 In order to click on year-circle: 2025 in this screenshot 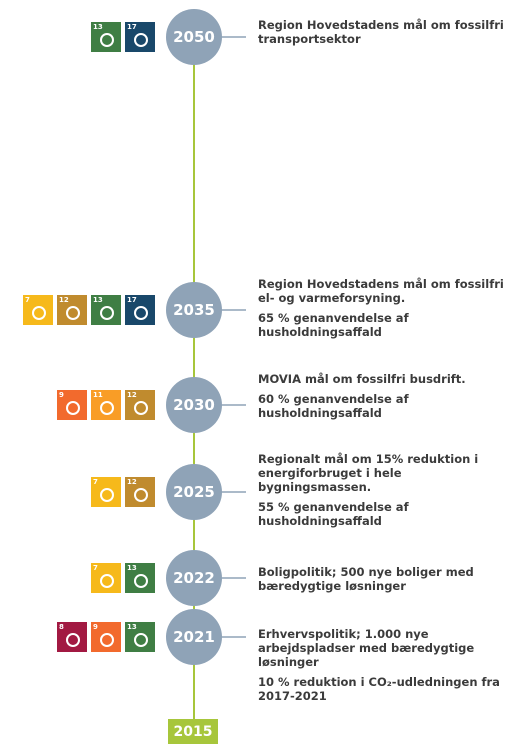, I will do `click(194, 492)`.